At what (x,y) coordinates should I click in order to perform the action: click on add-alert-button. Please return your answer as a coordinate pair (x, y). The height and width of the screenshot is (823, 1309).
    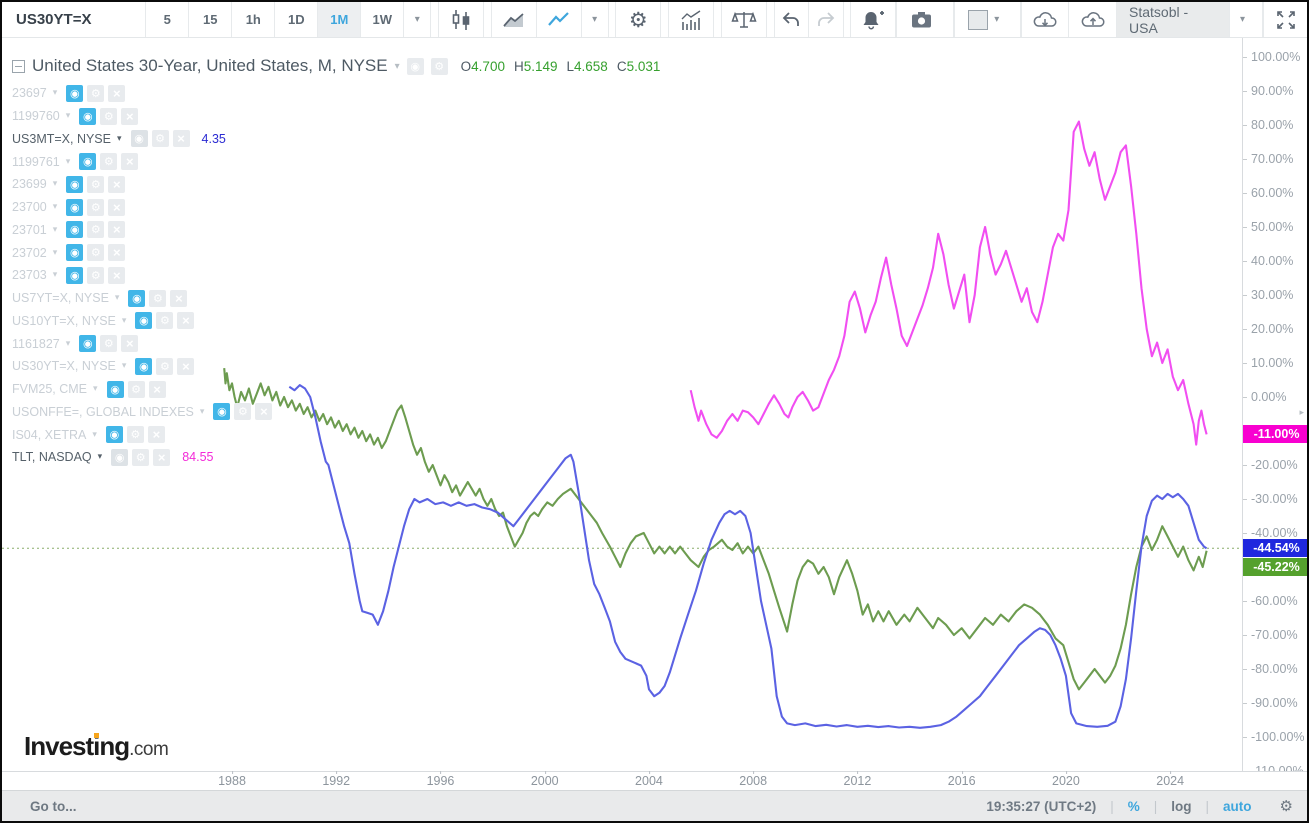
    Looking at the image, I should click on (874, 19).